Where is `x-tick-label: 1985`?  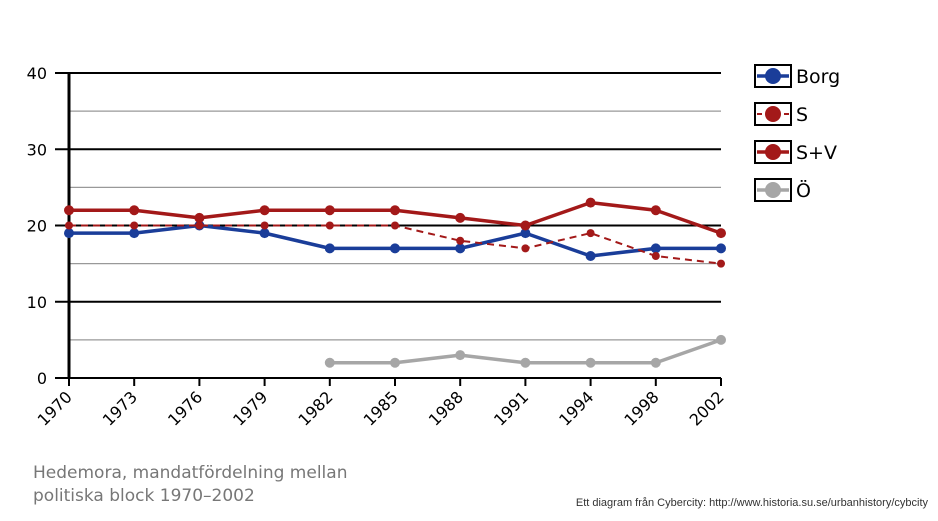
x-tick-label: 1985 is located at coordinates (381, 408).